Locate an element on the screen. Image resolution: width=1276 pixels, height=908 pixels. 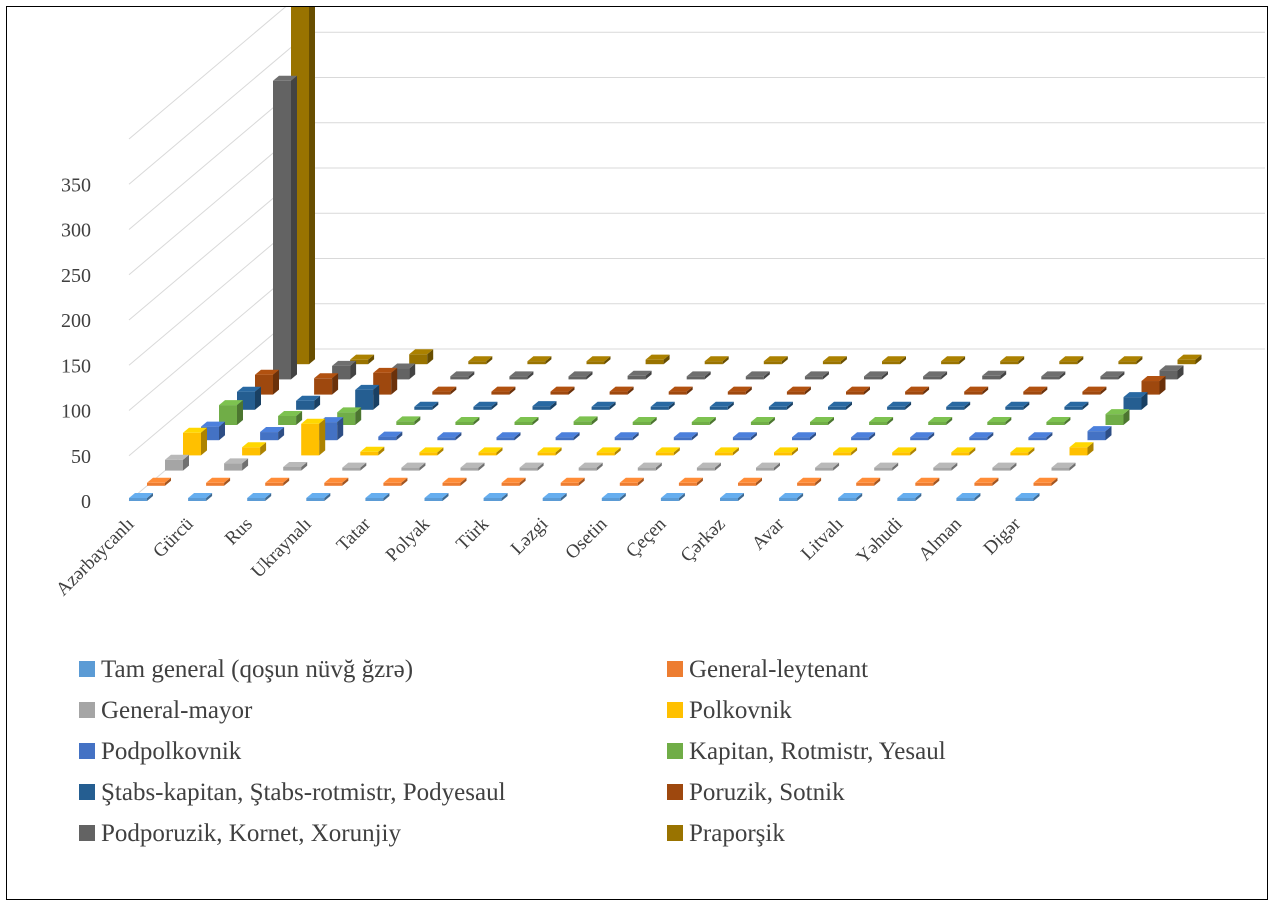
legend-label: Praporşik is located at coordinates (737, 833).